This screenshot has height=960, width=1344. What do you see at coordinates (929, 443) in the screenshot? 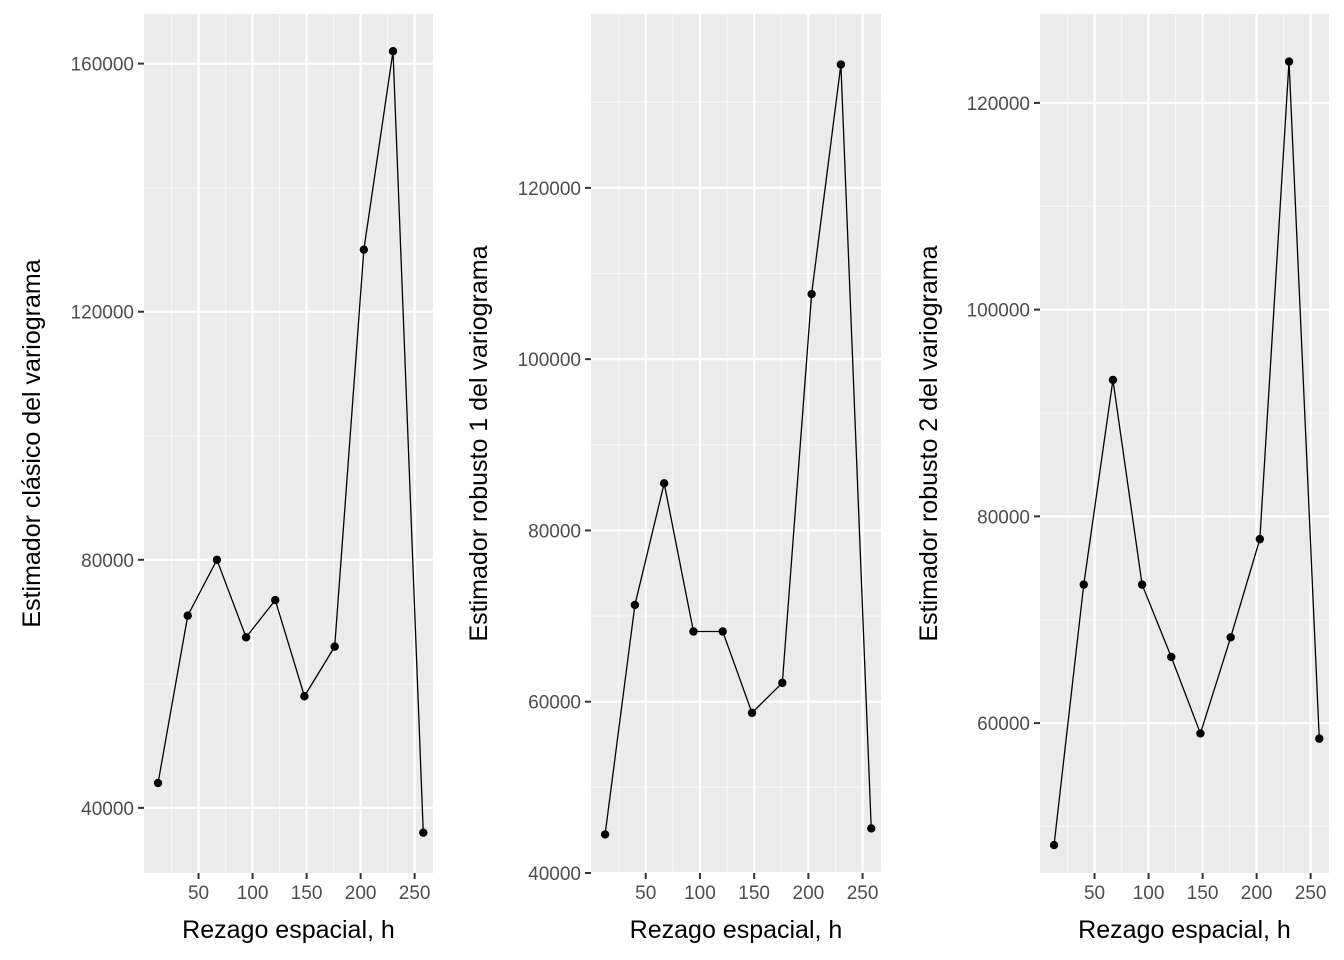
I see `y-axis-title: Estimador robusto 2 del variograma` at bounding box center [929, 443].